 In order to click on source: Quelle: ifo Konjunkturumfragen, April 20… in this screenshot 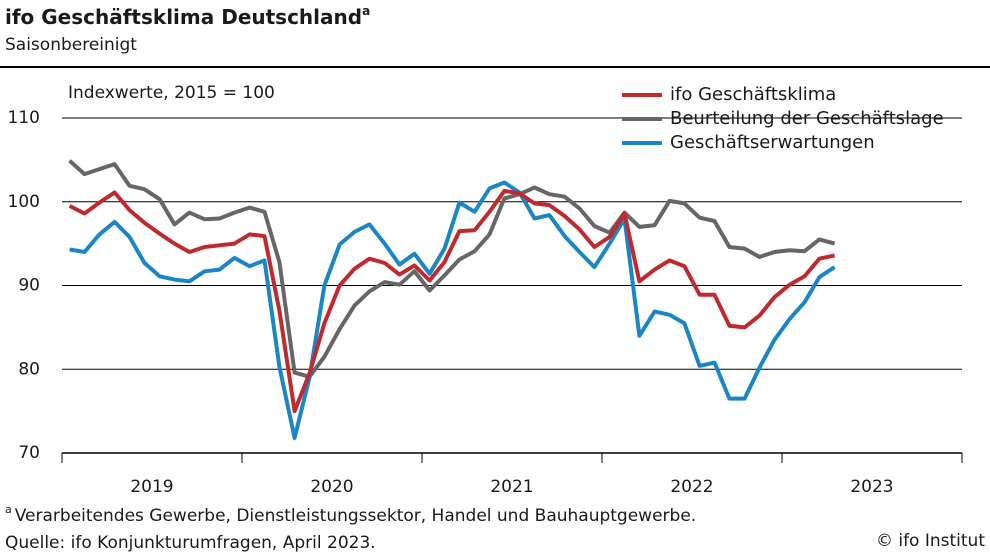, I will do `click(190, 543)`.